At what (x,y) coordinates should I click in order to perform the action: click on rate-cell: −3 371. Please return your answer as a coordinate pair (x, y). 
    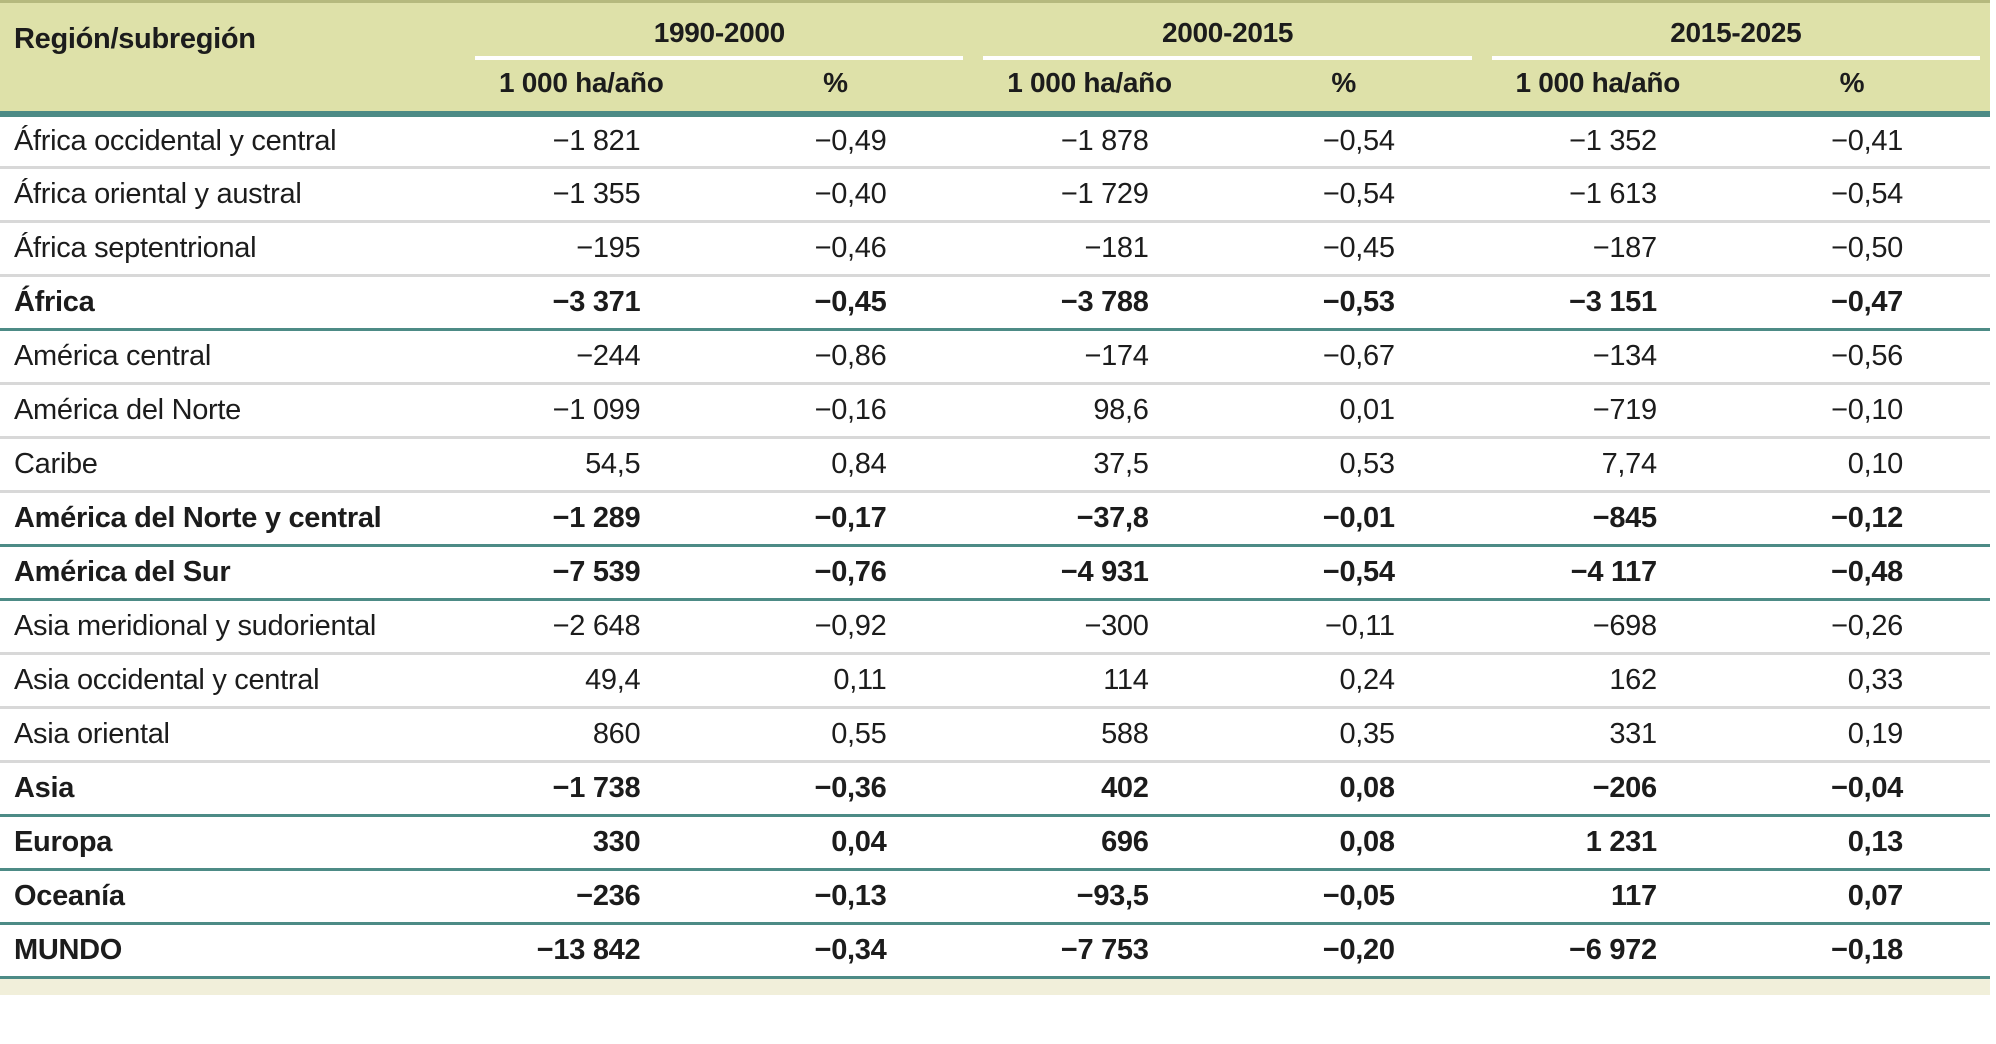
    Looking at the image, I should click on (581, 303).